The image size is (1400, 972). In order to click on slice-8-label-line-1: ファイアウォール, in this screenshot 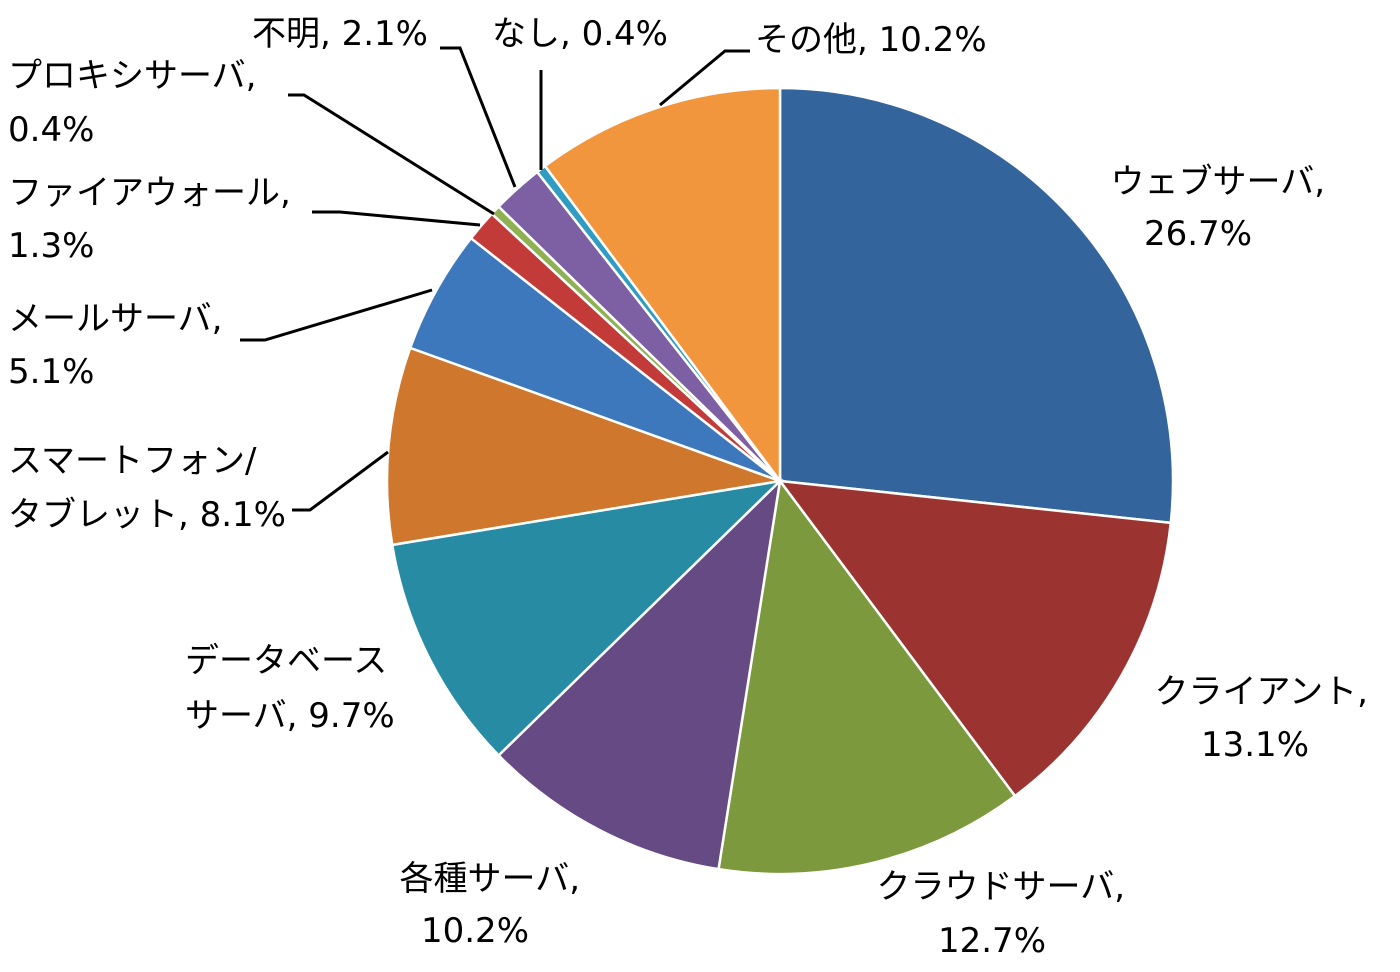, I will do `click(149, 193)`.